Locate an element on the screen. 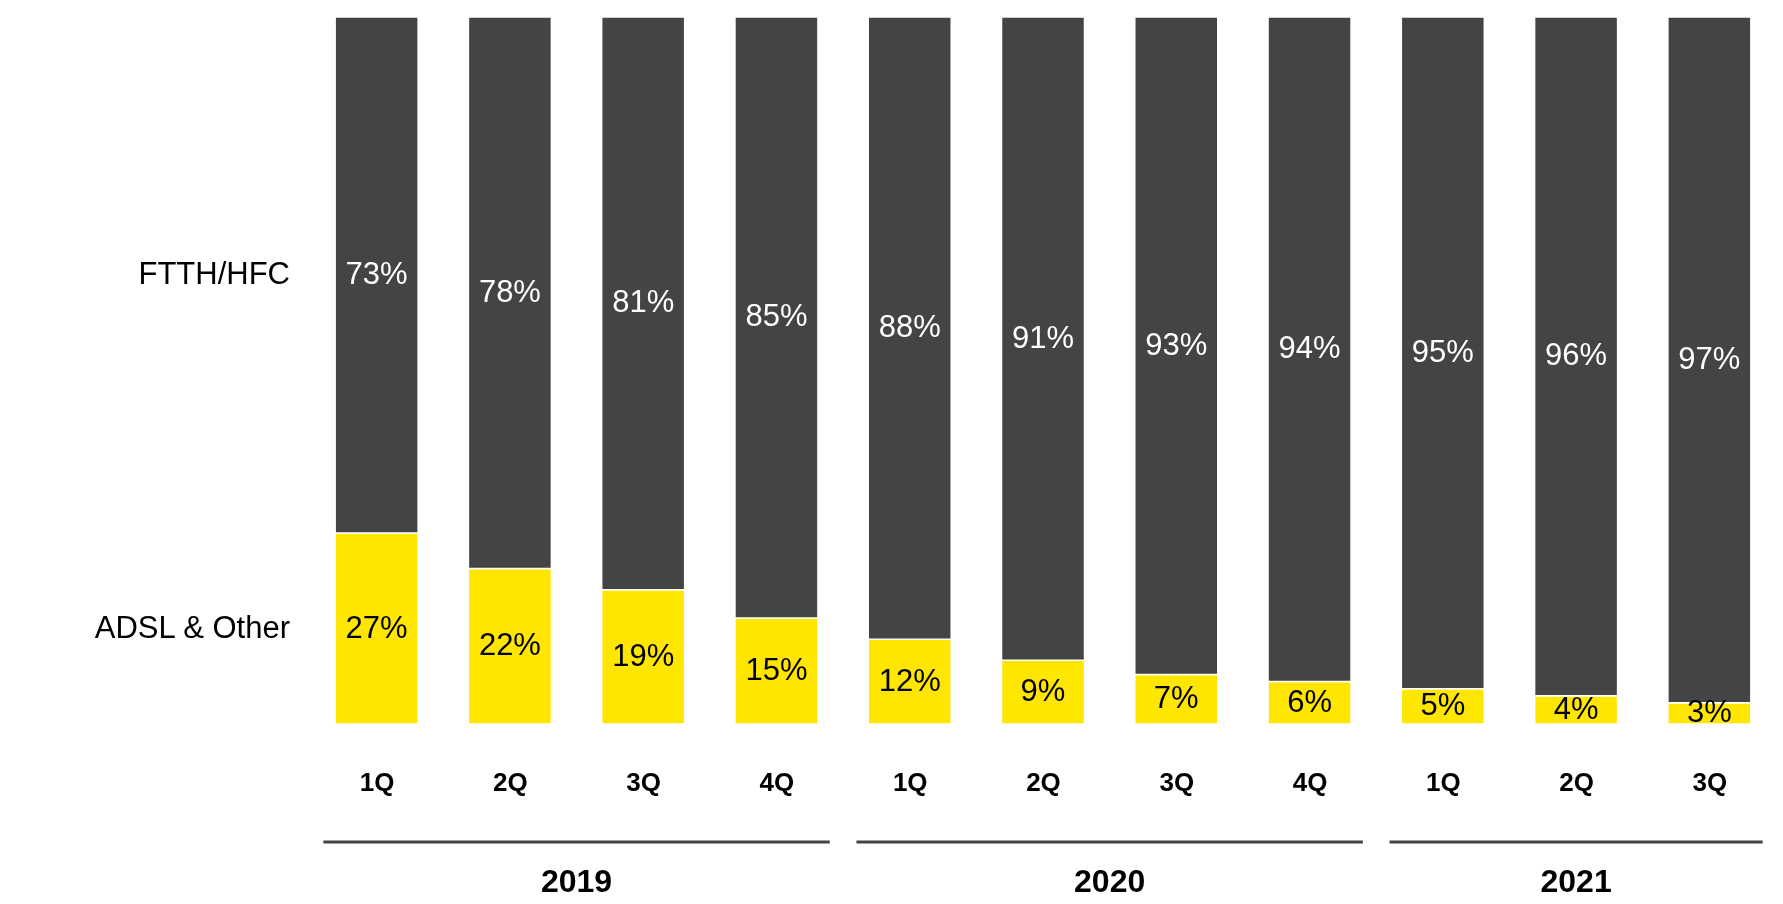  data-label: 81% is located at coordinates (643, 302).